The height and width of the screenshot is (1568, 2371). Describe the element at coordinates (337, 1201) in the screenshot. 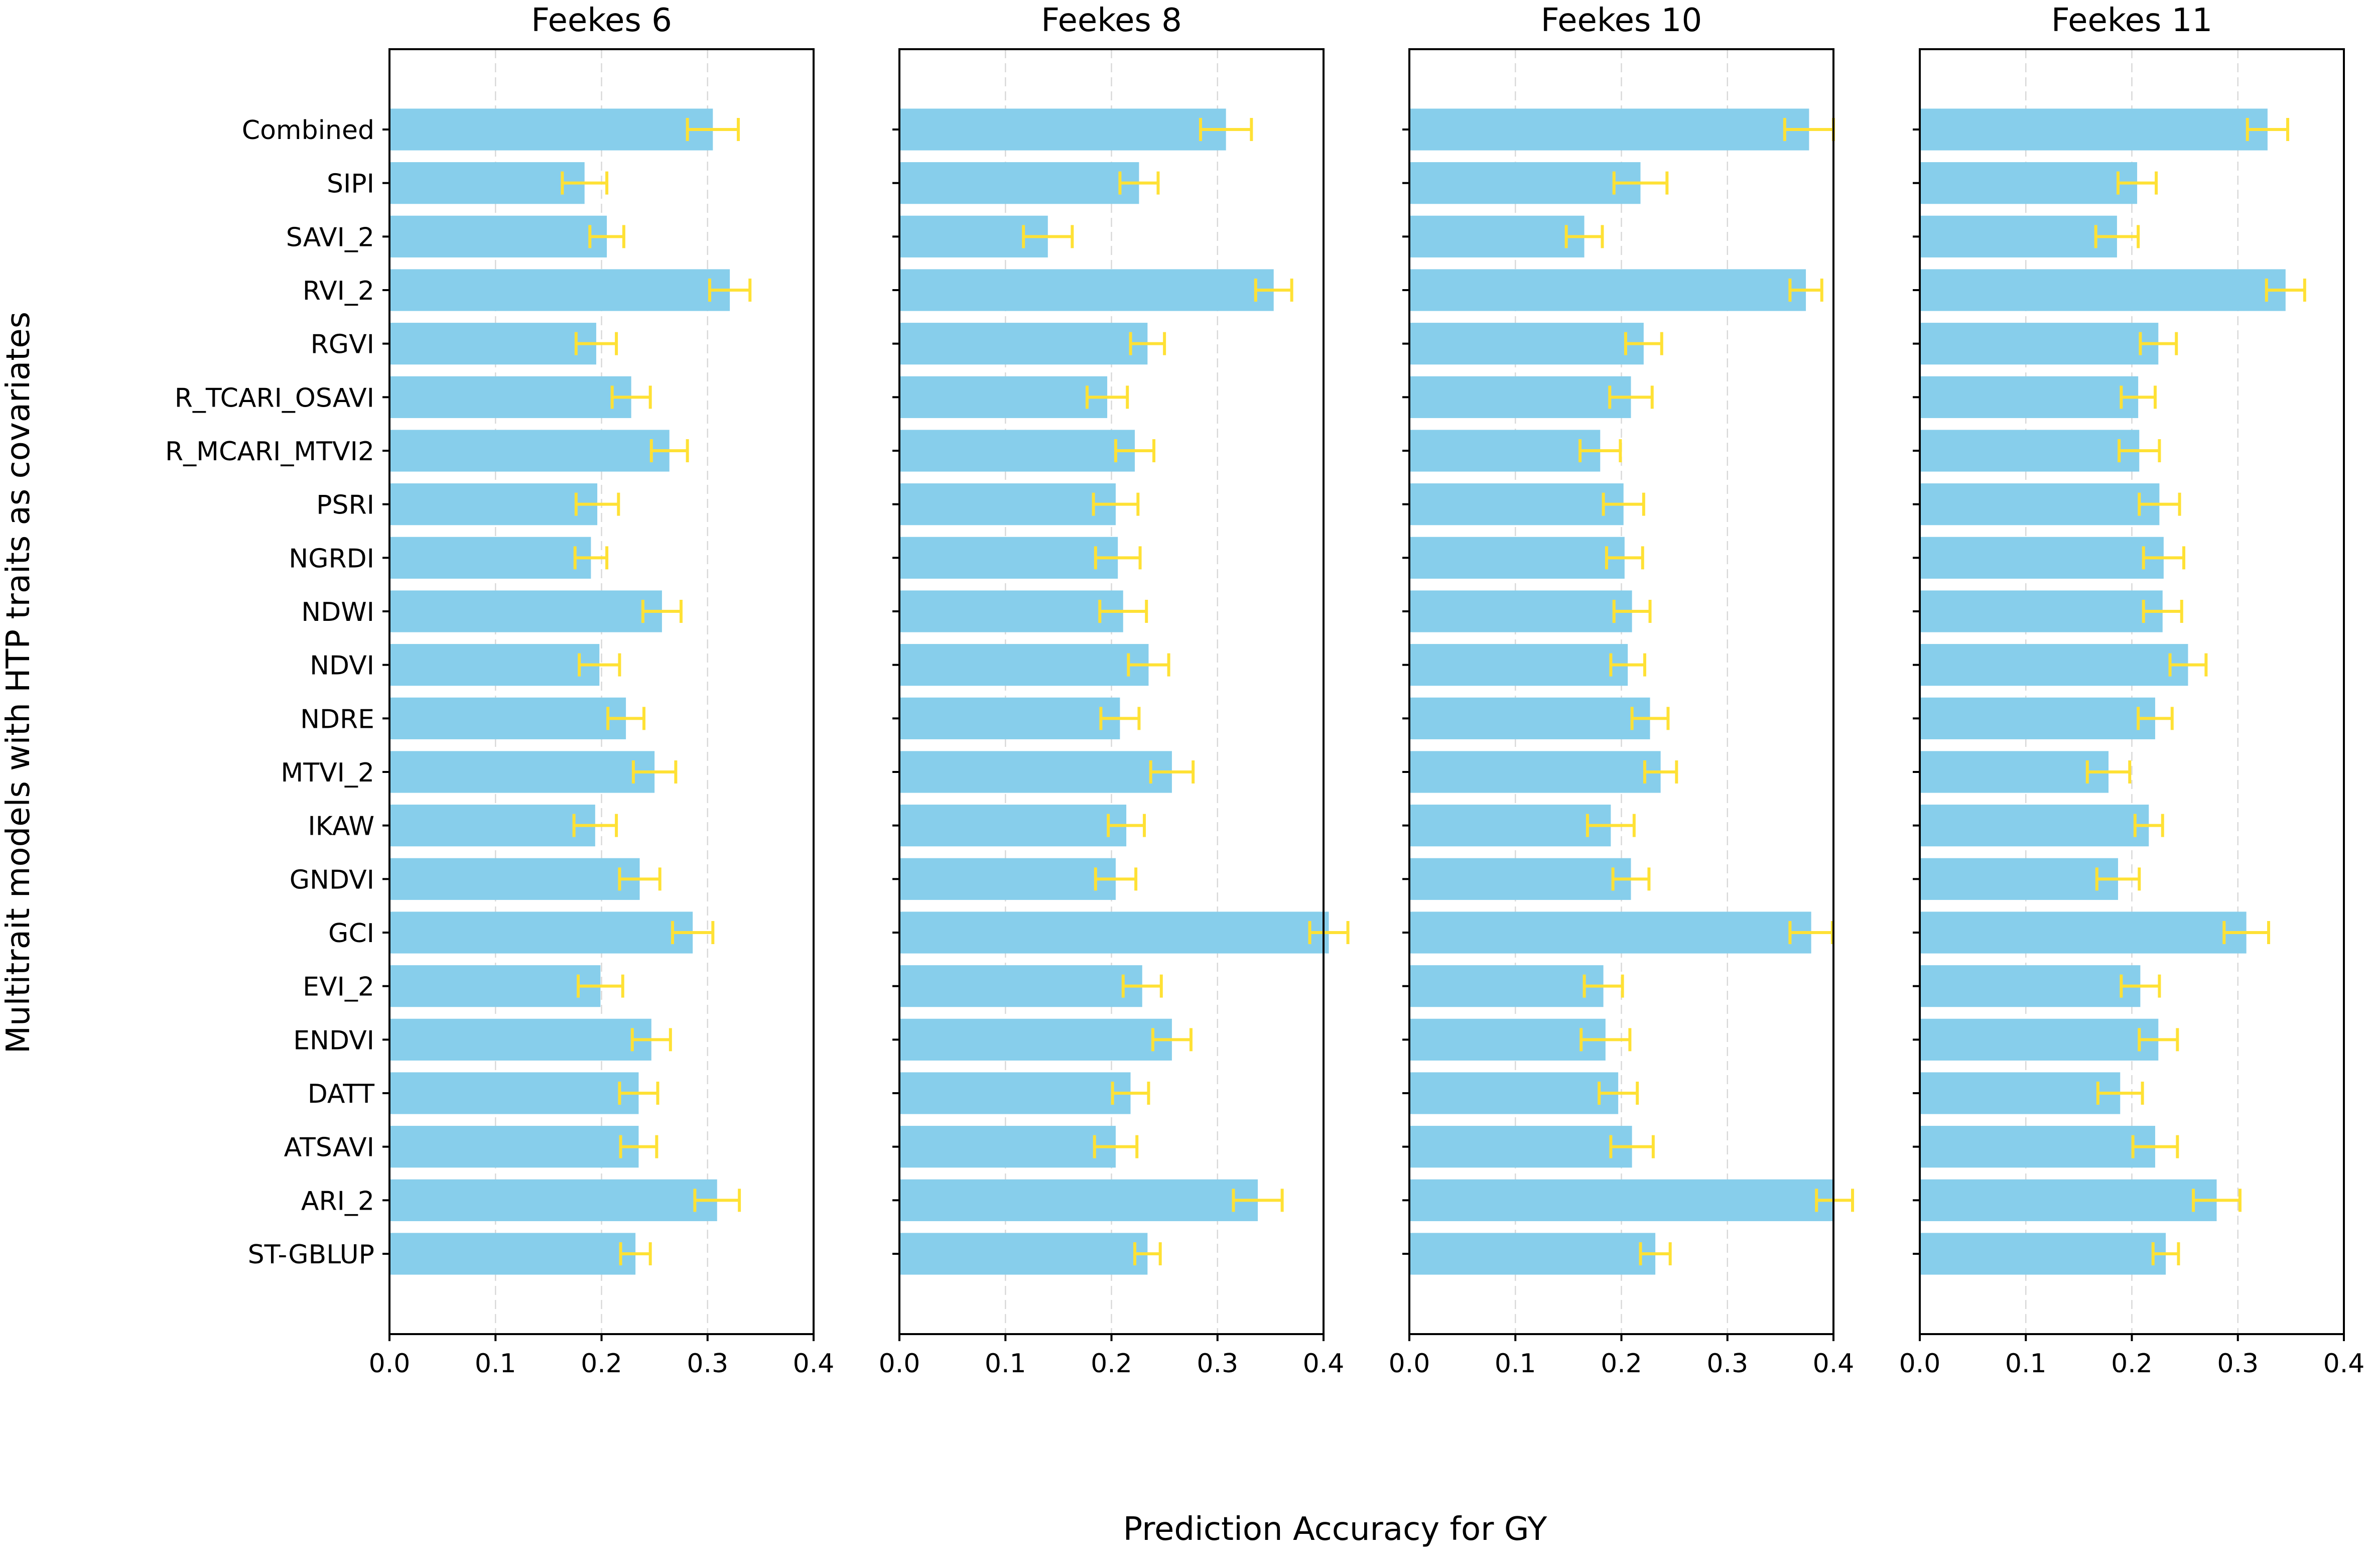

I see `y-tick-label: ARI_2` at that location.